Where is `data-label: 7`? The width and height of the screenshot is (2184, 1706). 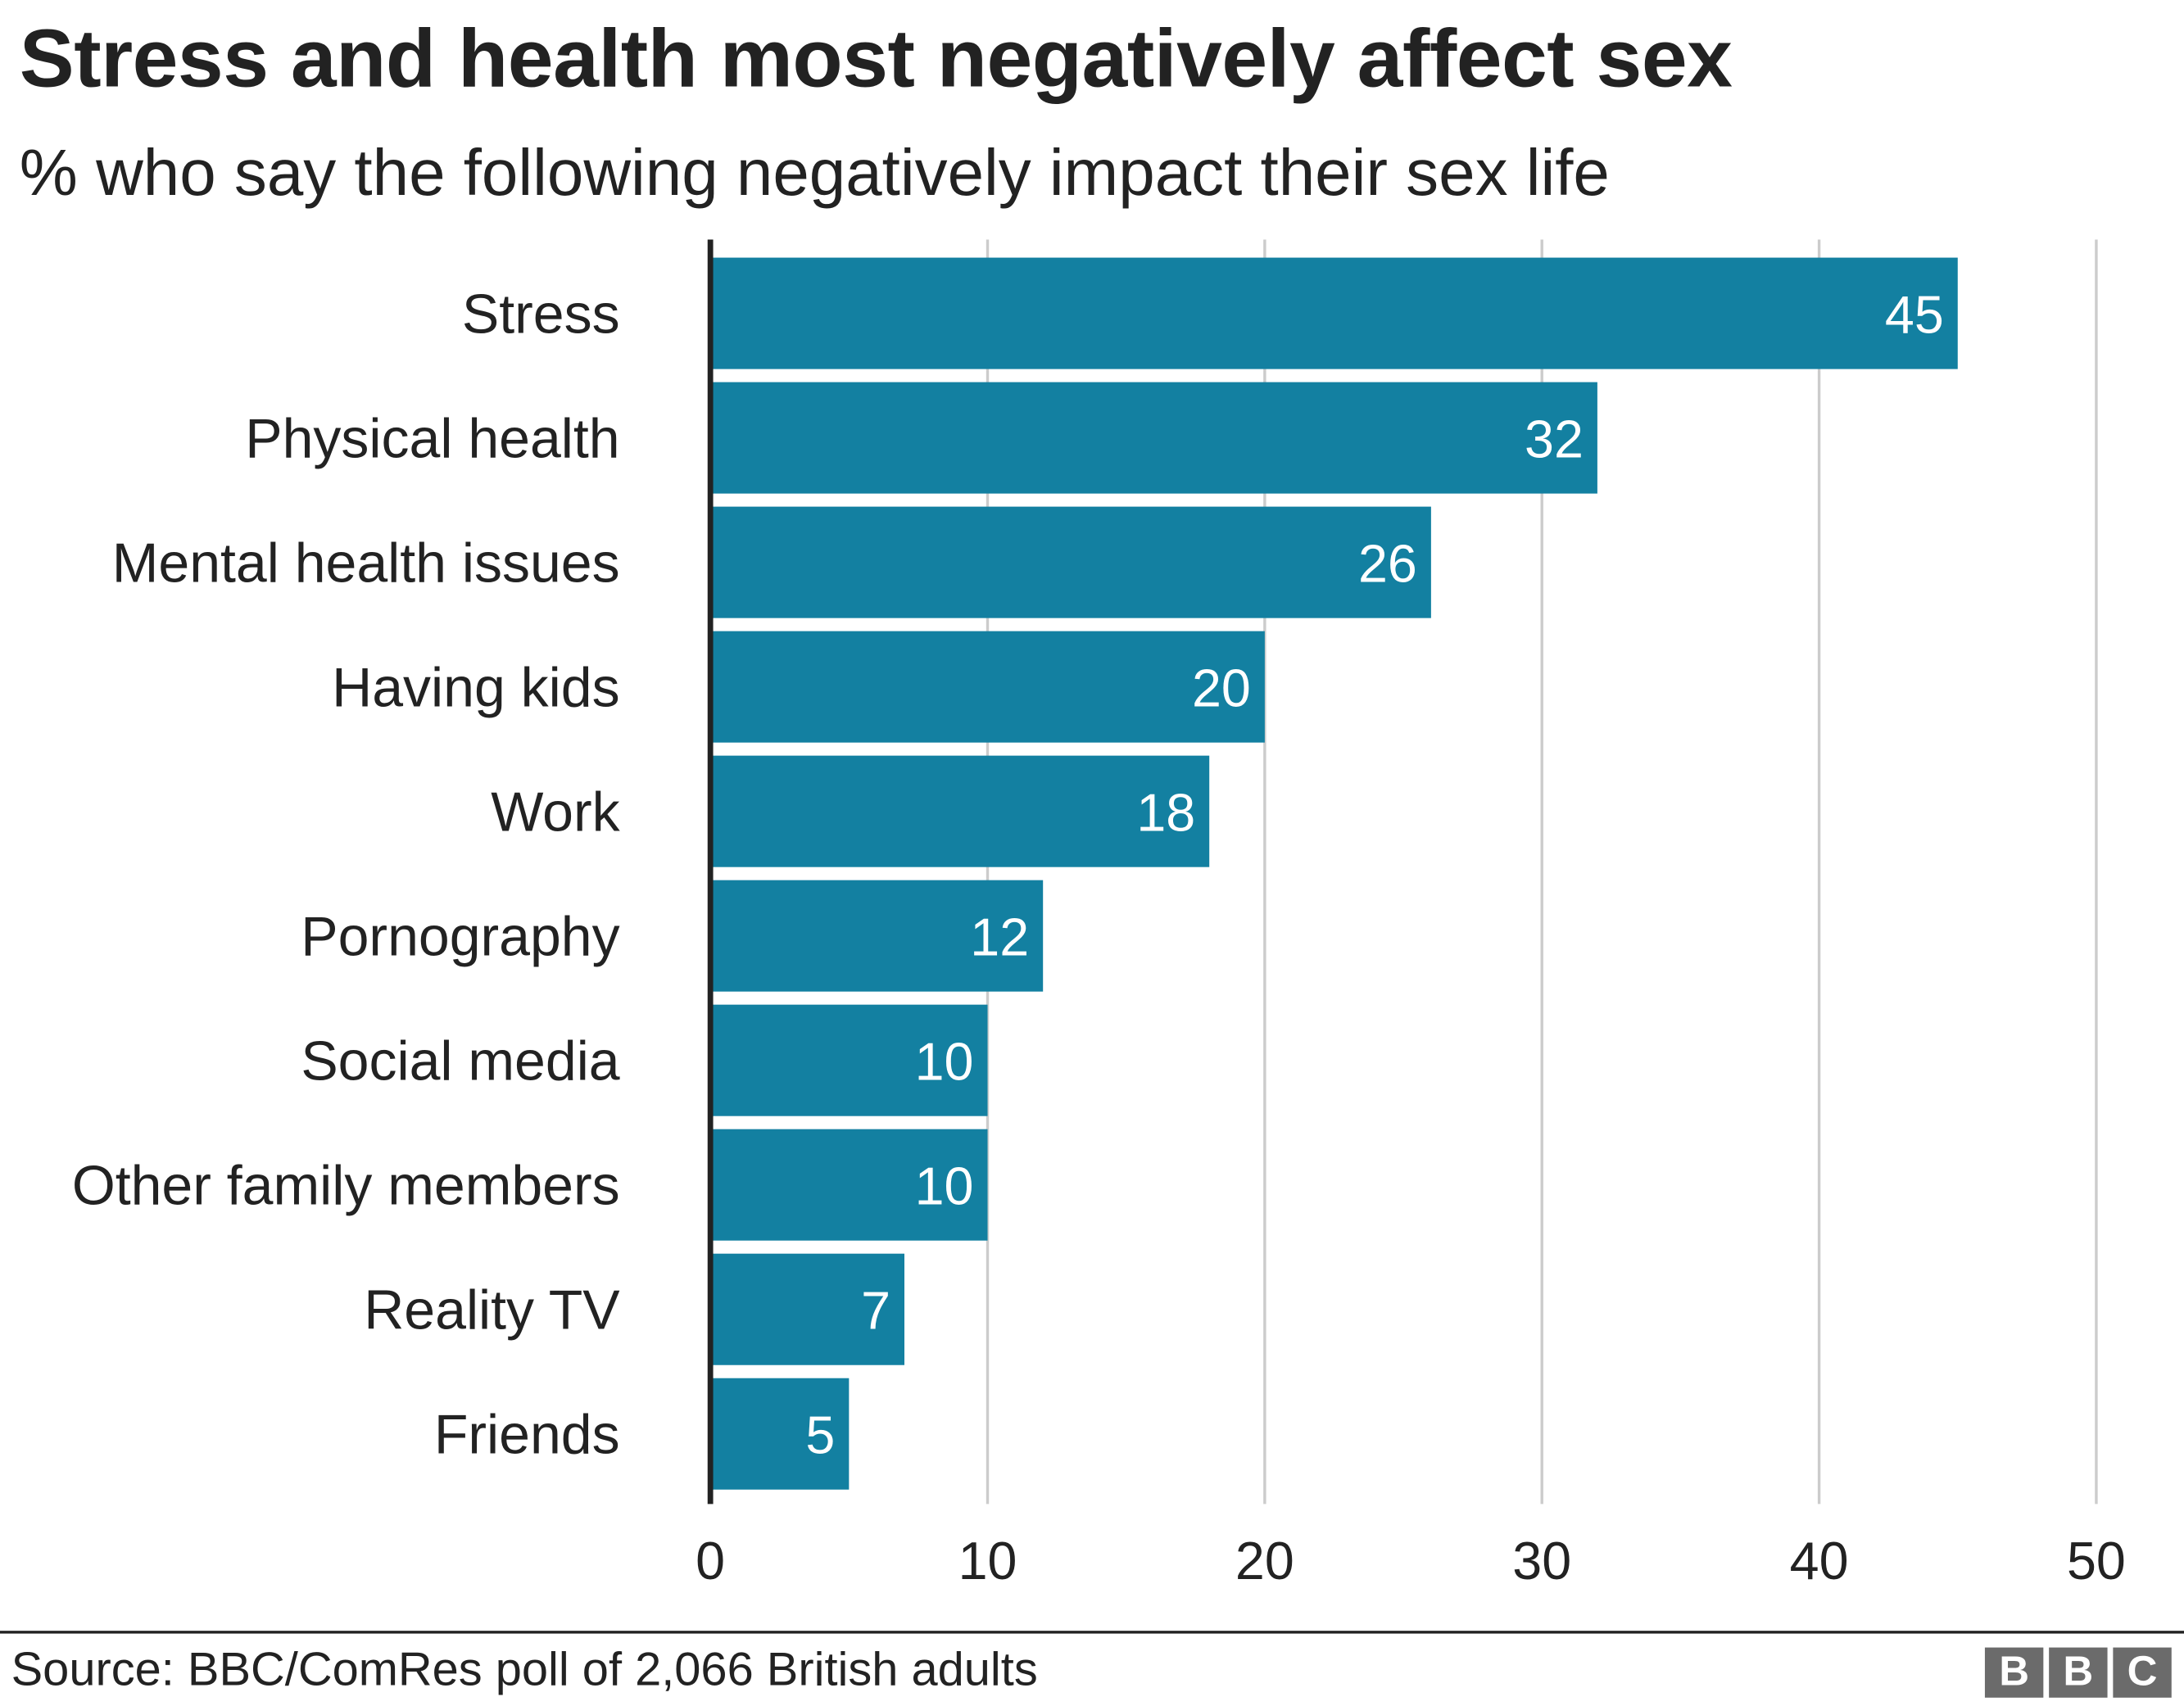
data-label: 7 is located at coordinates (875, 1311).